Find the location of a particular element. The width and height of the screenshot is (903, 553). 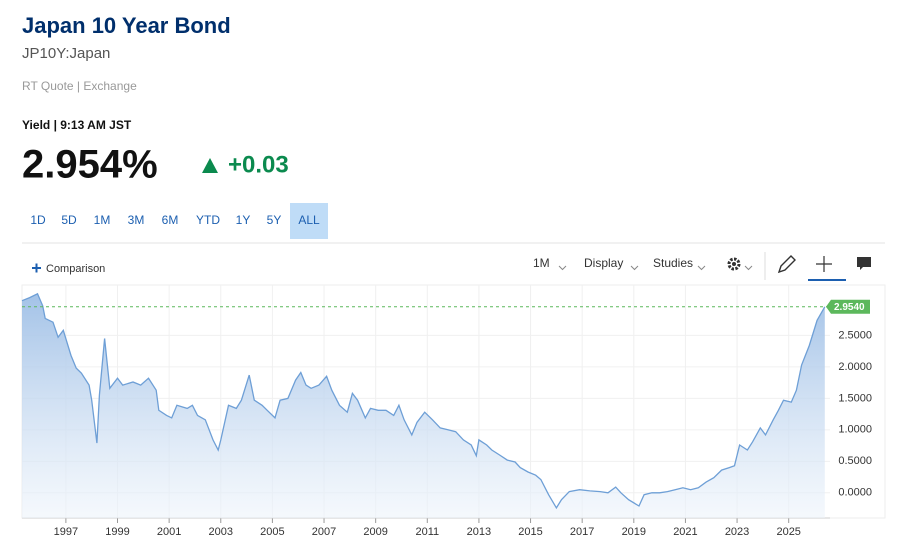

x-tick-label: 2007 is located at coordinates (324, 532).